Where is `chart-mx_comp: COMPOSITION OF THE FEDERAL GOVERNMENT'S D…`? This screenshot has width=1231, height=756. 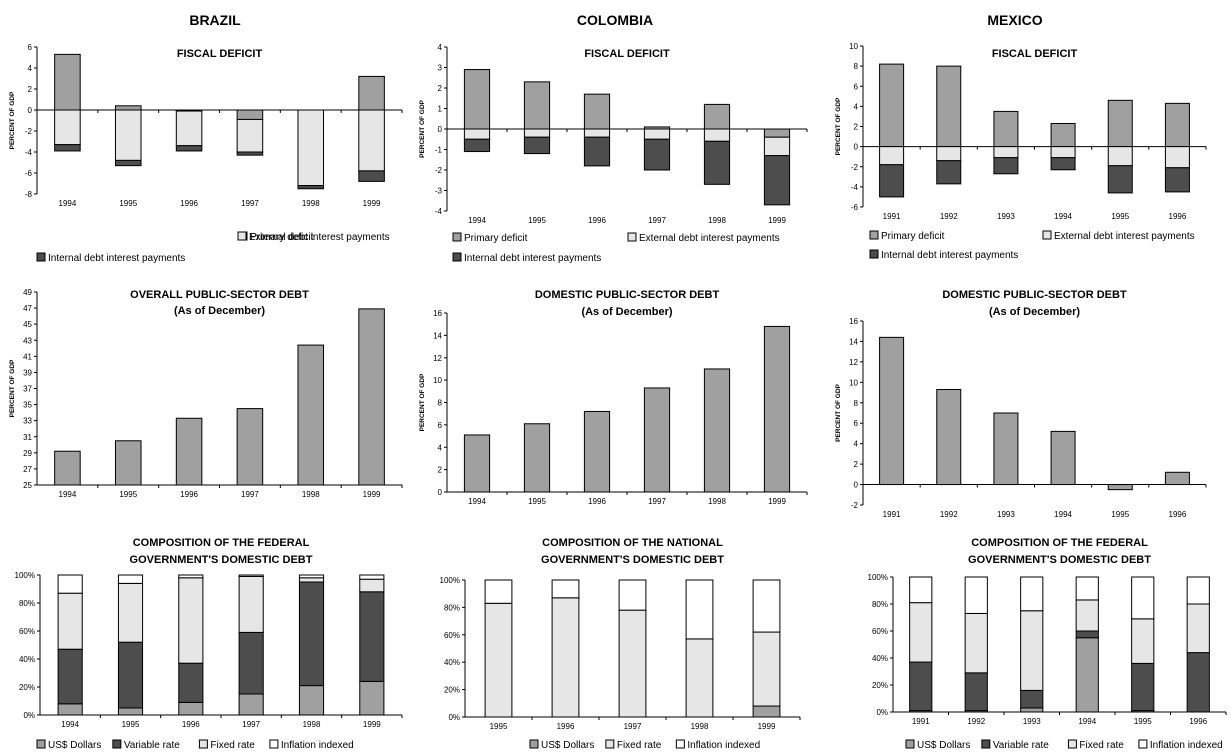
chart-mx_comp: COMPOSITION OF THE FEDERAL GOVERNMENT'S D… is located at coordinates (1047, 644).